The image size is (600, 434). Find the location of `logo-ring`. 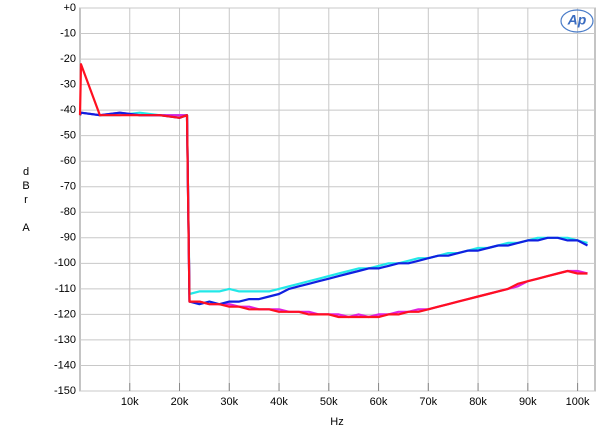

logo-ring is located at coordinates (577, 21).